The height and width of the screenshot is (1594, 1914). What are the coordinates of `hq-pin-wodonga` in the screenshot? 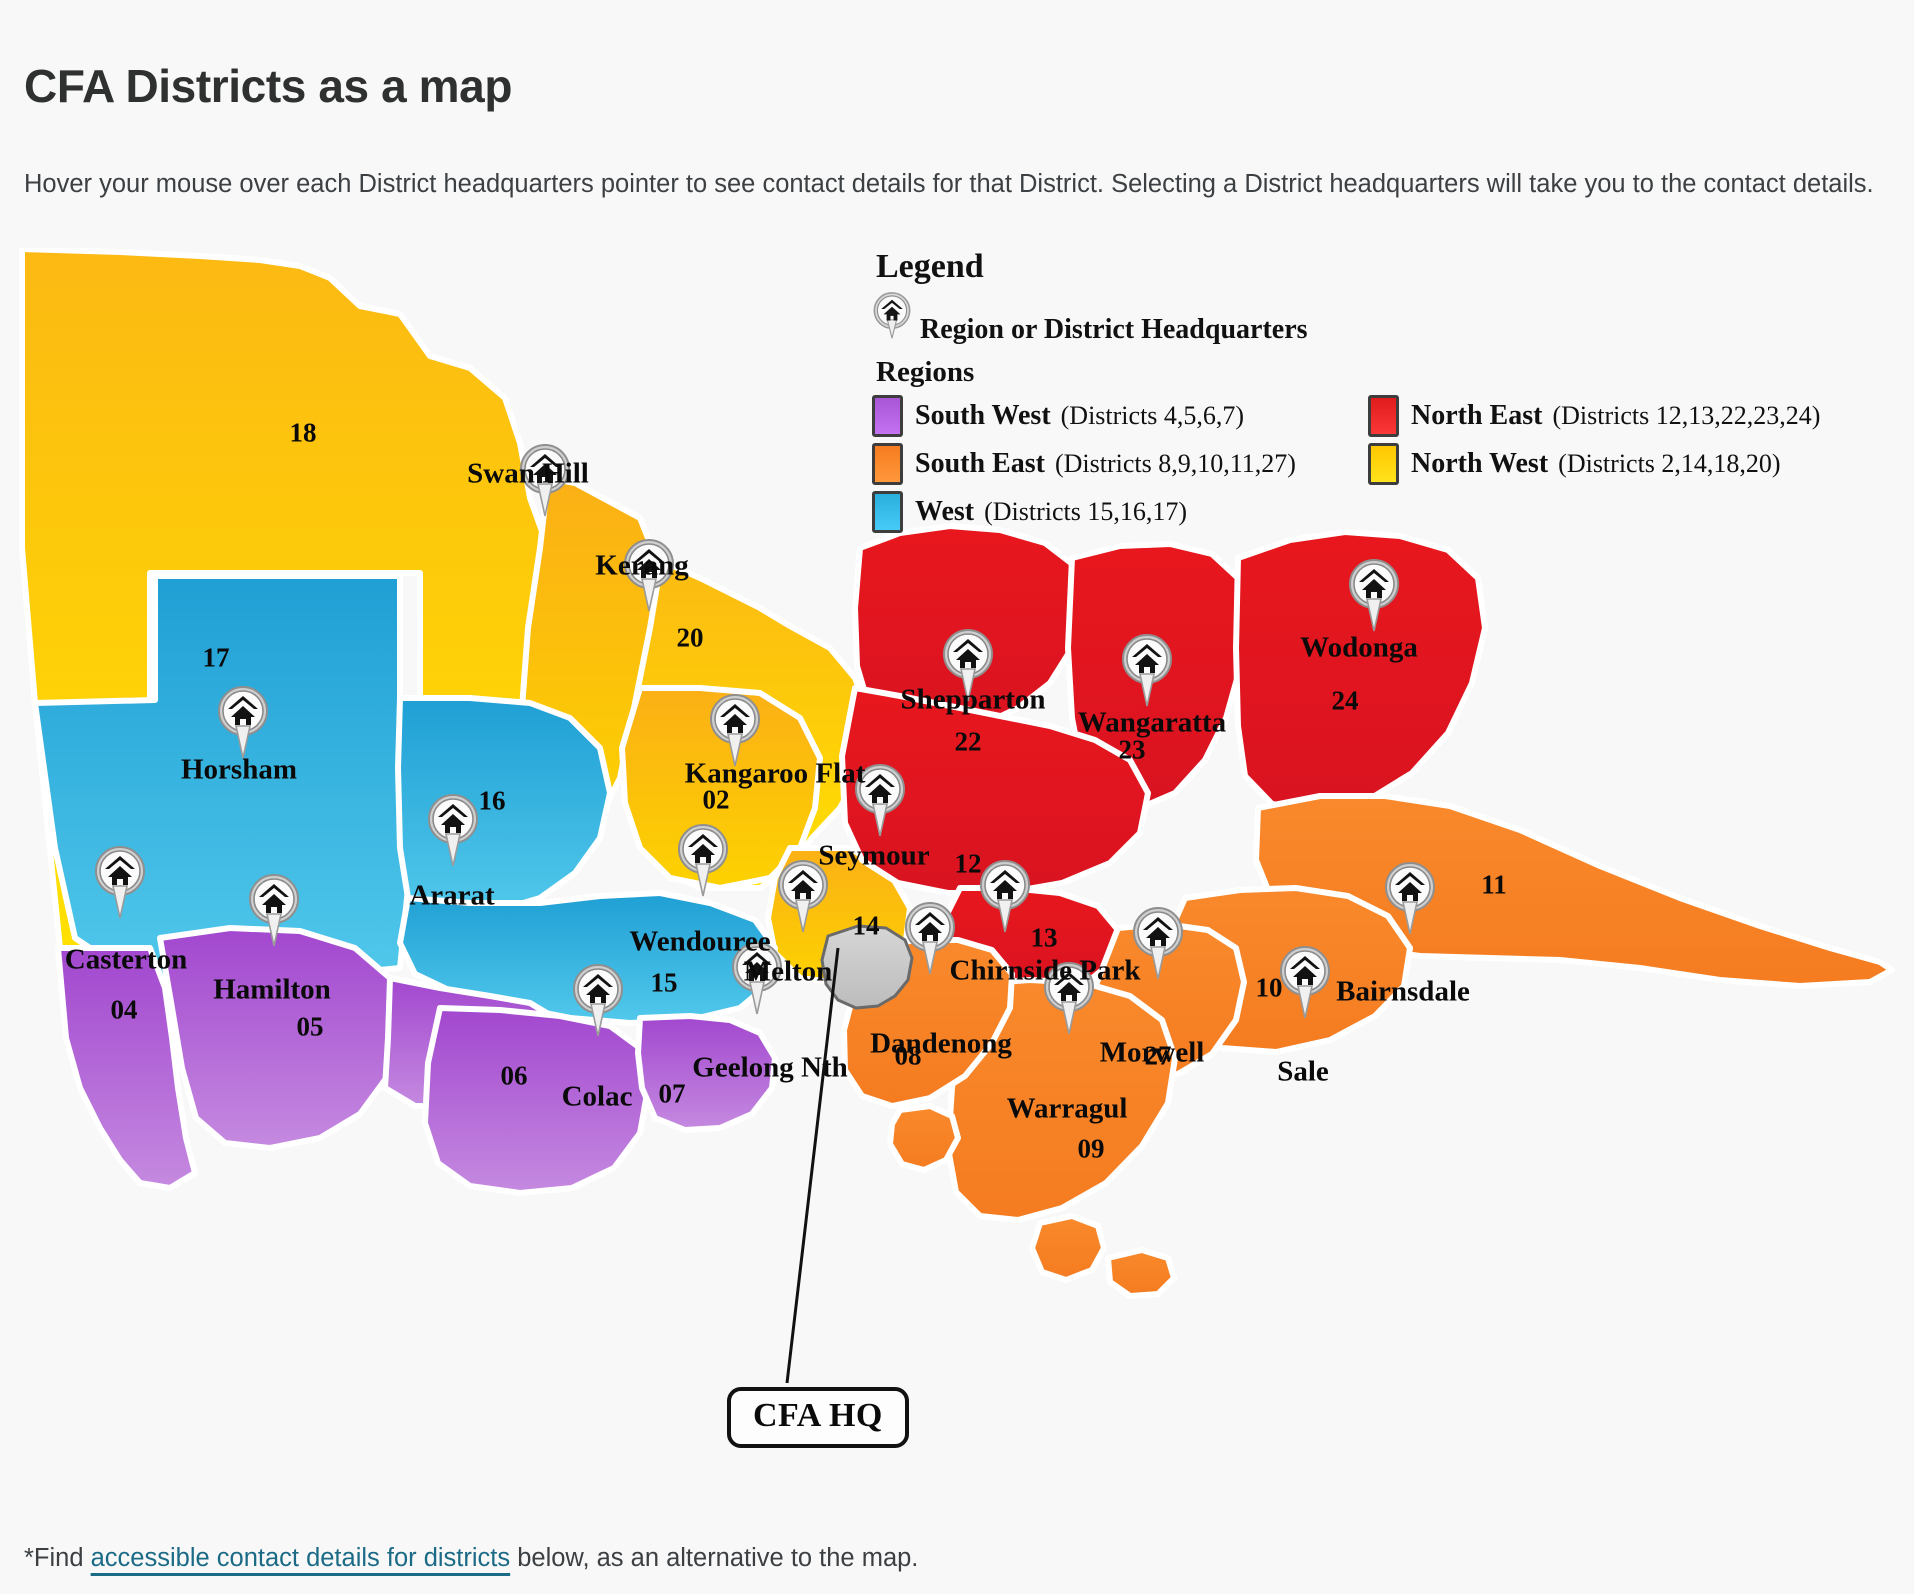 It's located at (1374, 596).